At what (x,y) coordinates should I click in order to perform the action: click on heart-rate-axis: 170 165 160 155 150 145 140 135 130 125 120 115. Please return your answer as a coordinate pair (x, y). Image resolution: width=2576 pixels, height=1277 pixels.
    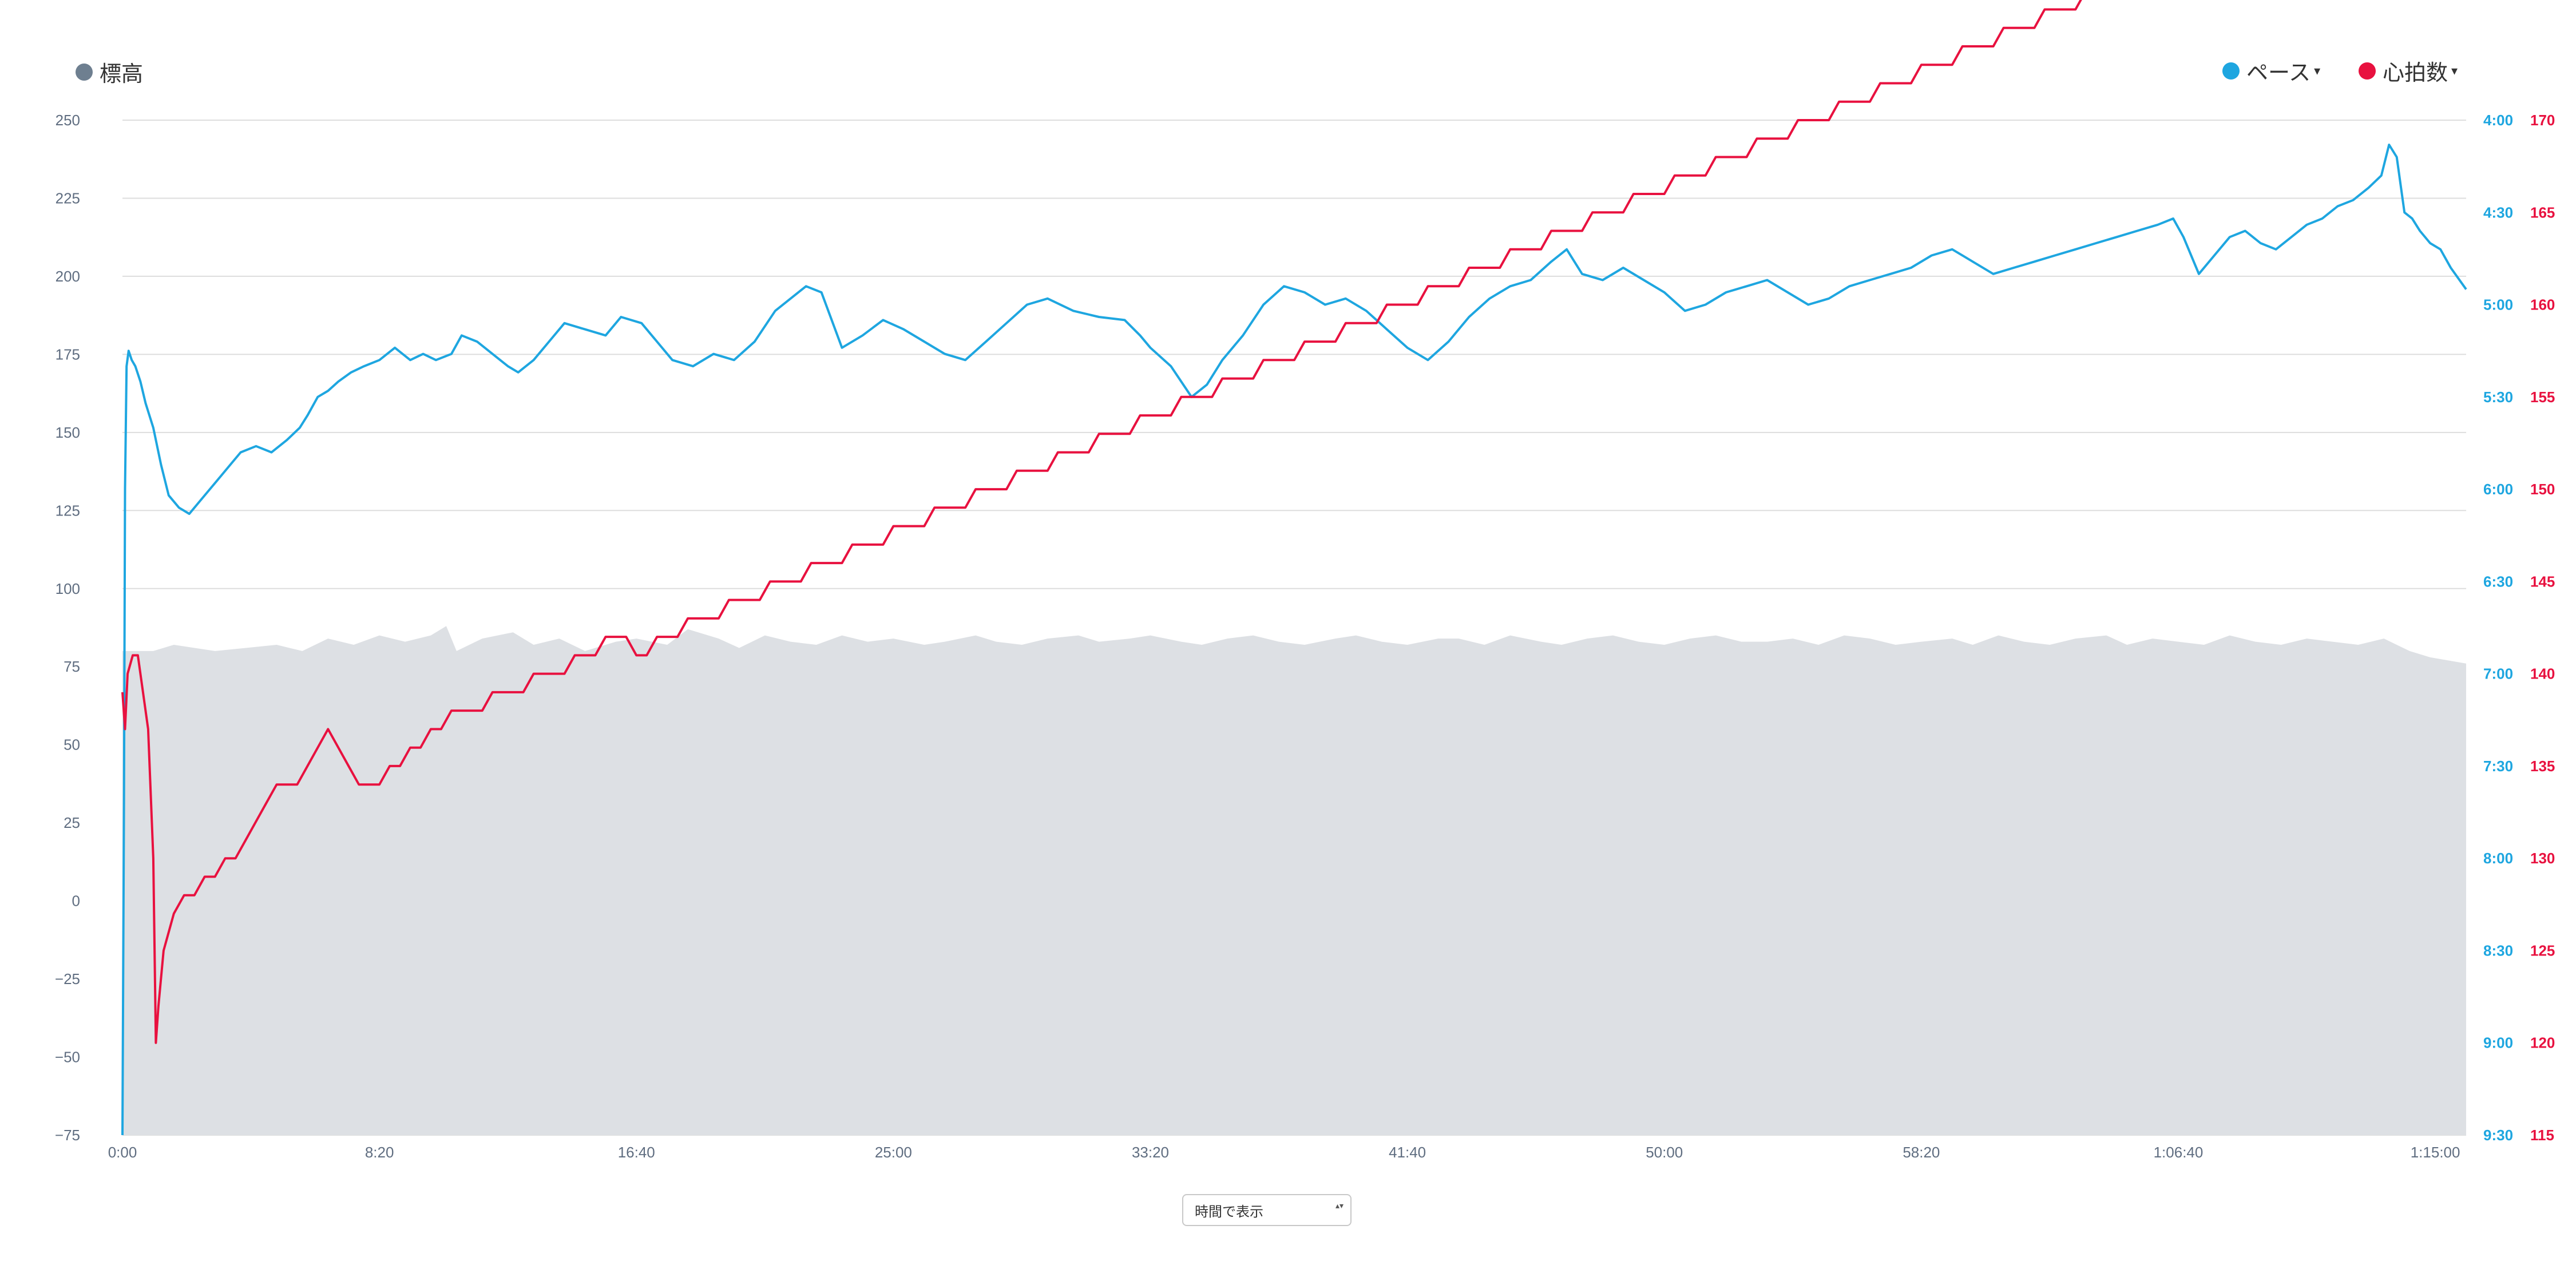
    Looking at the image, I should click on (2542, 628).